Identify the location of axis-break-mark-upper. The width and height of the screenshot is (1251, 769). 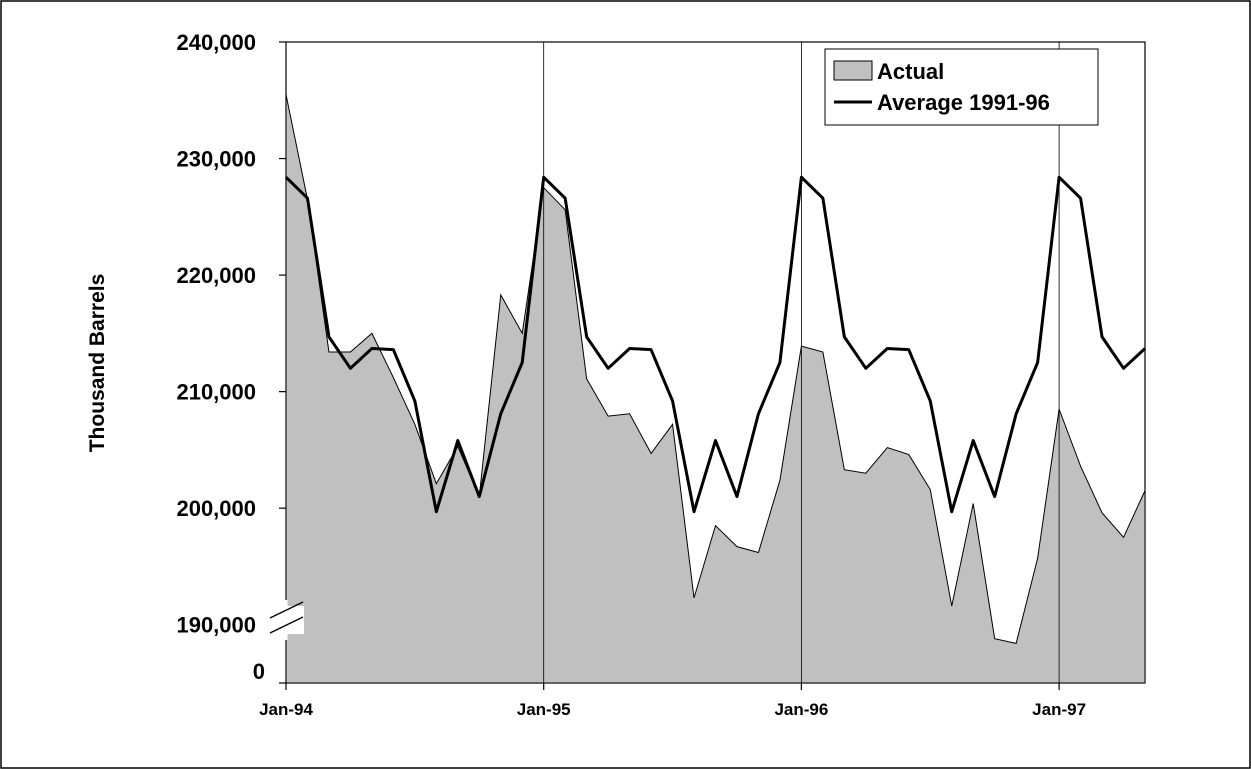
(286, 610).